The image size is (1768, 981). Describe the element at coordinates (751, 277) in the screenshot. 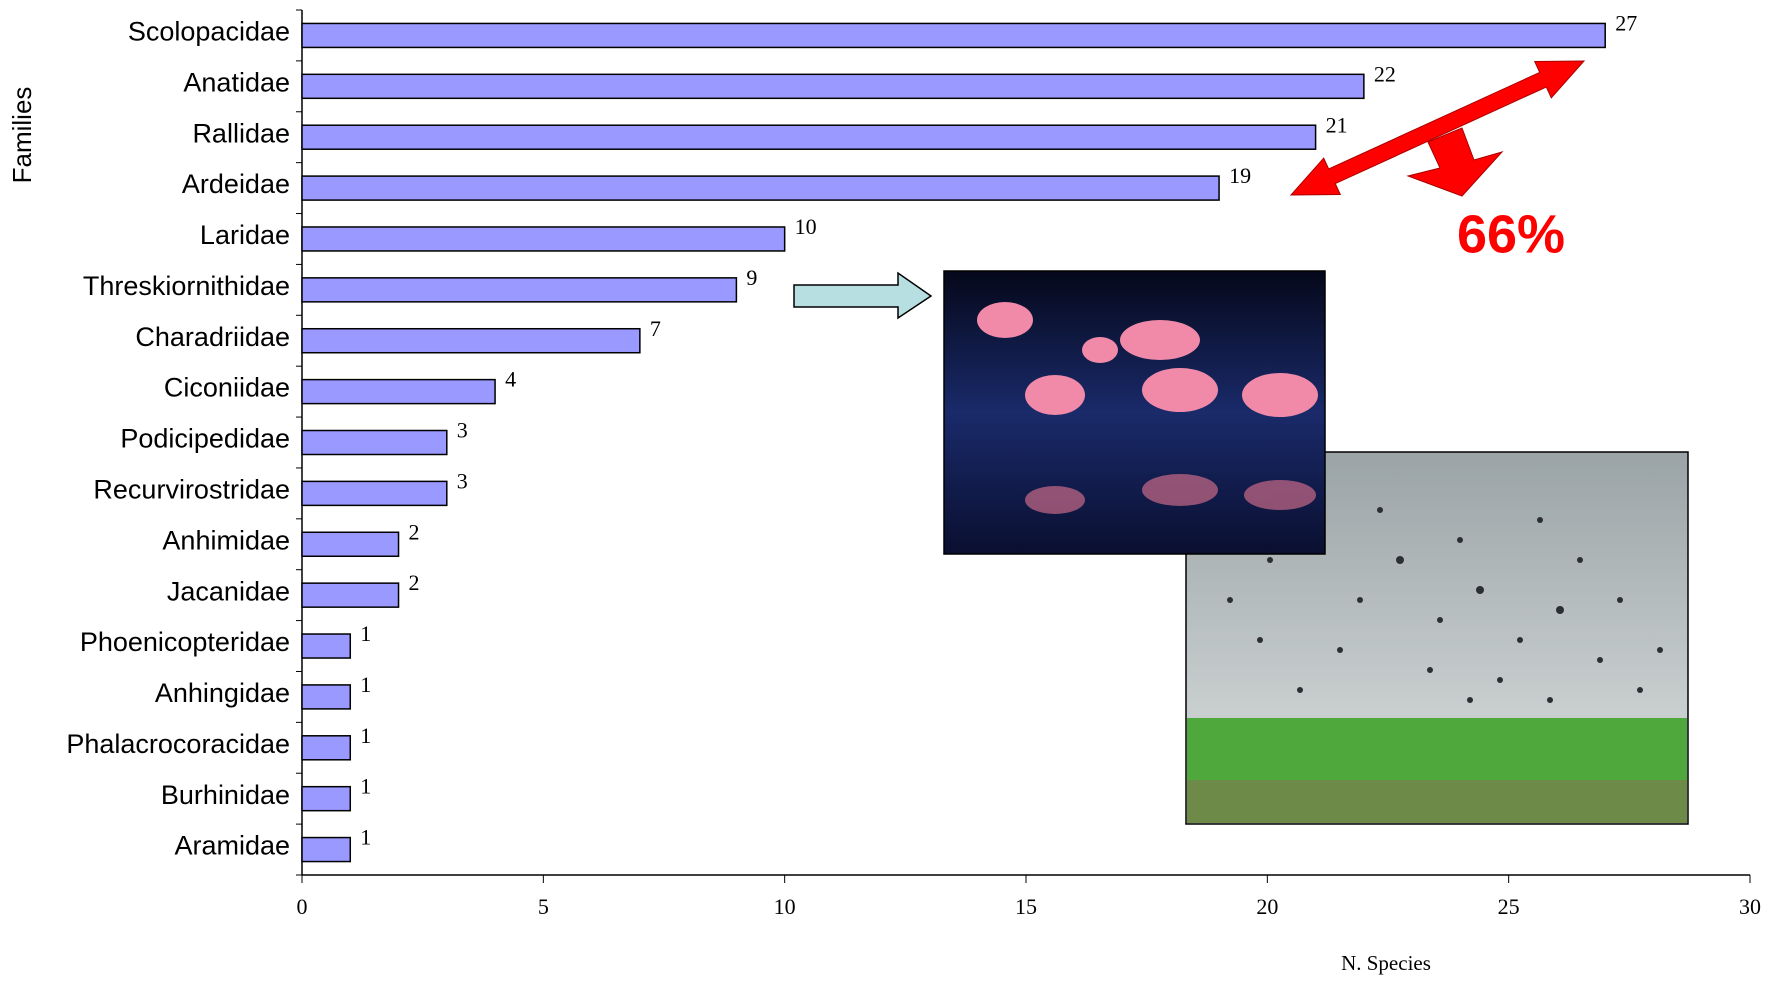

I see `value-label: 9` at that location.